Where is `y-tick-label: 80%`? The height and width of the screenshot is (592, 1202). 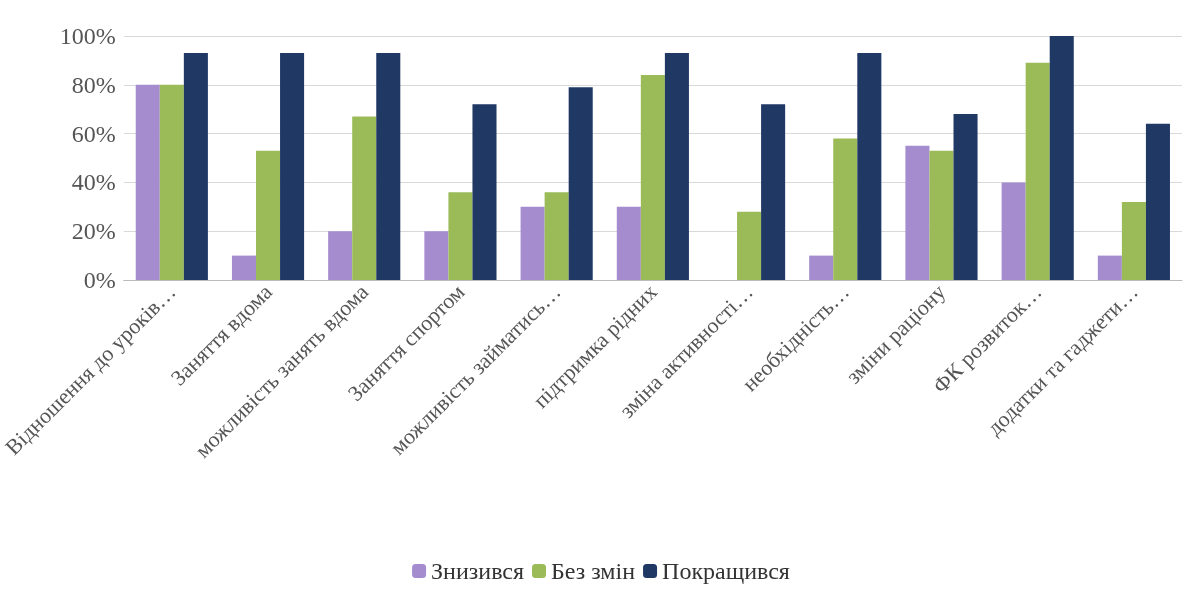 y-tick-label: 80% is located at coordinates (93, 84).